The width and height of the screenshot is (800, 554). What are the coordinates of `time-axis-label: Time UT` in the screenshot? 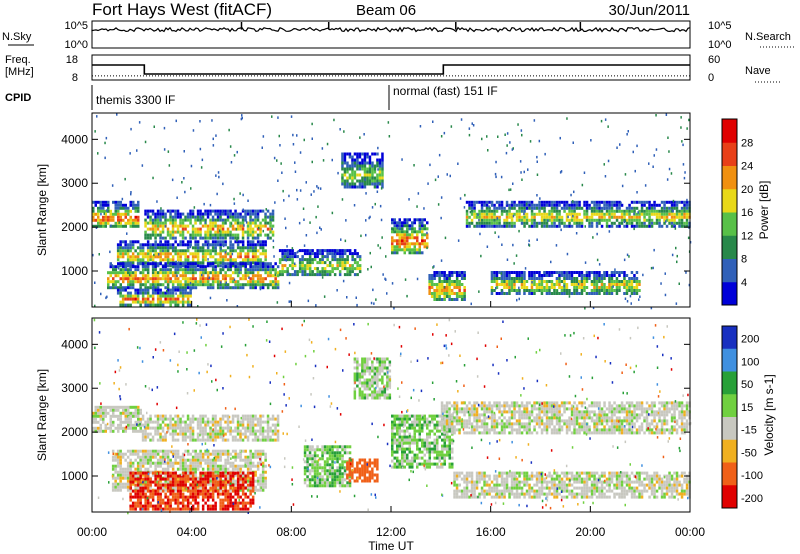 It's located at (391, 546).